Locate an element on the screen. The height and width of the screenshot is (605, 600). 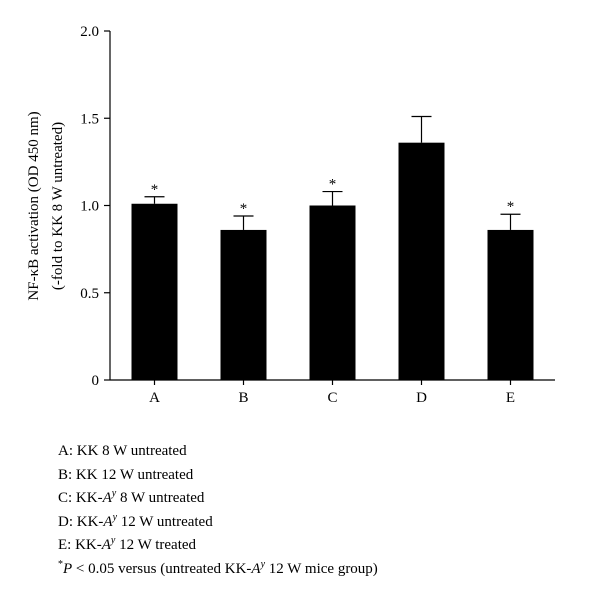
legend-item-c-suffix: 8 W untreated is located at coordinates (160, 498).